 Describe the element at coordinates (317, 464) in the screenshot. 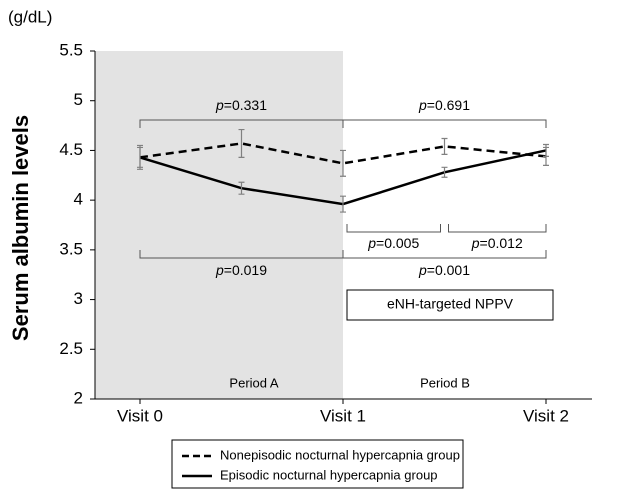

I see `legend` at that location.